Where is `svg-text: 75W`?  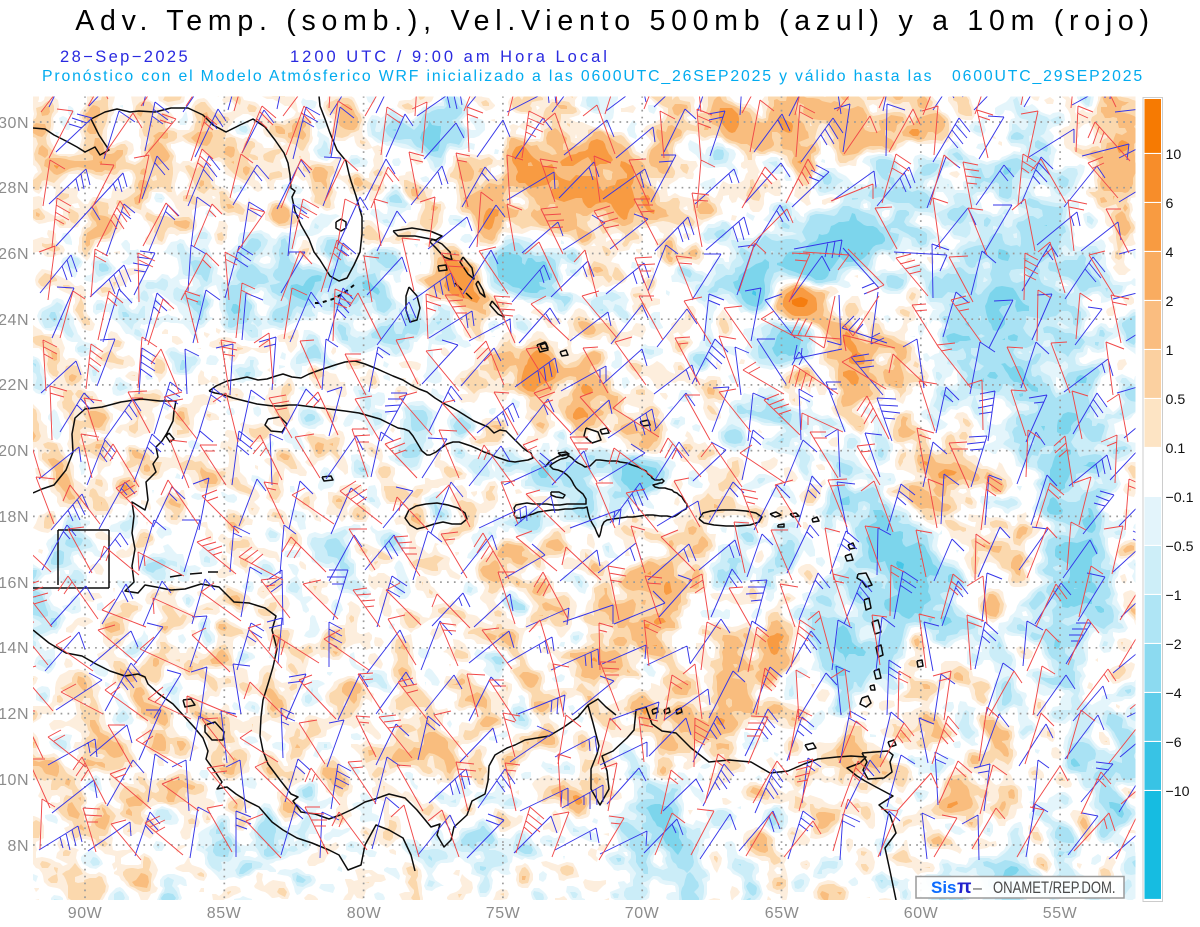
svg-text: 75W is located at coordinates (503, 913).